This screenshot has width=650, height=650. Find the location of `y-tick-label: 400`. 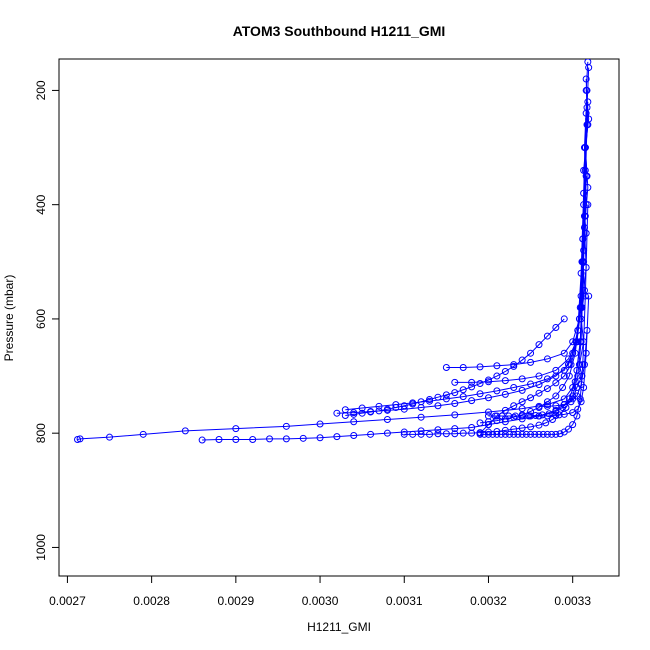

y-tick-label: 400 is located at coordinates (41, 204).